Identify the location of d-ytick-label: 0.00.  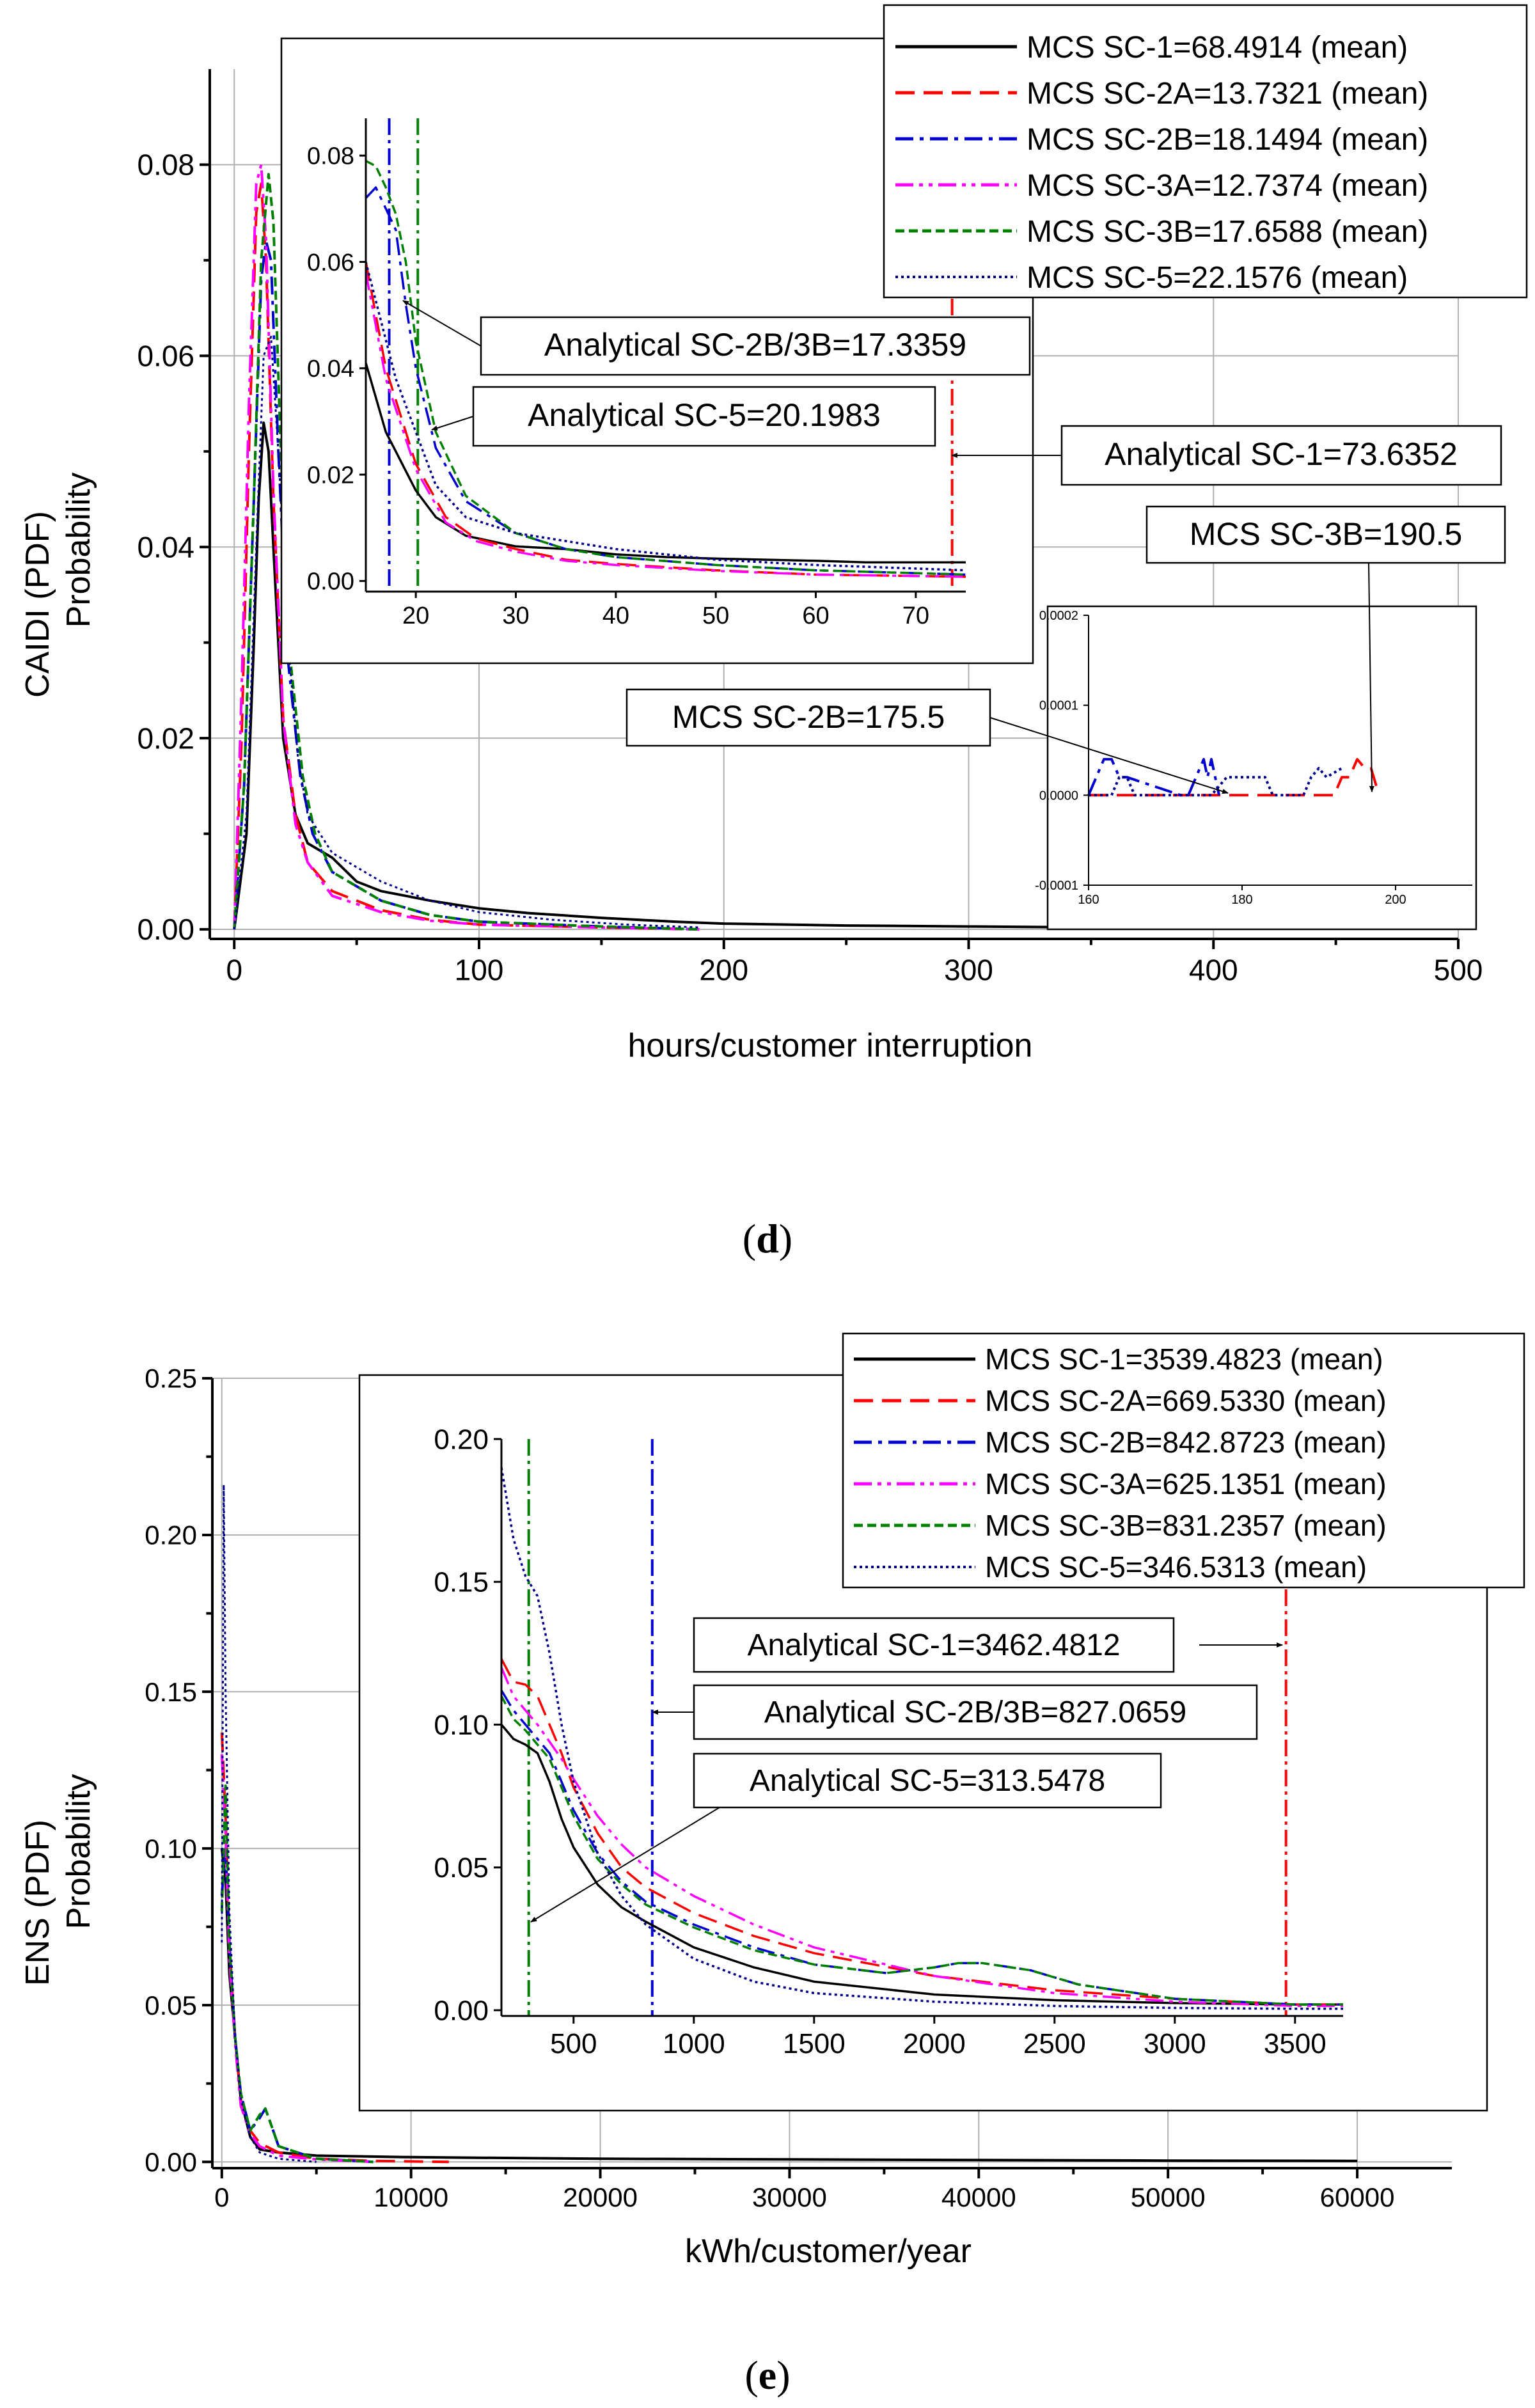
(165, 930).